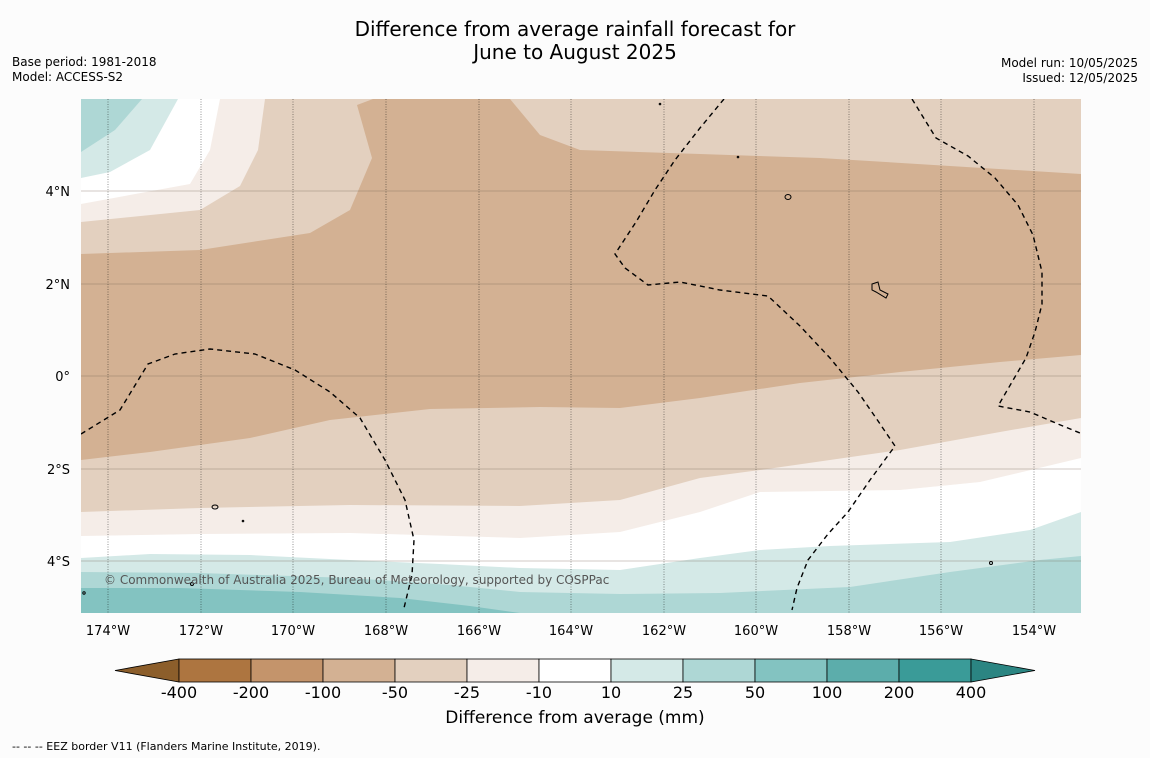  I want to click on cb-tick-label: 25, so click(683, 692).